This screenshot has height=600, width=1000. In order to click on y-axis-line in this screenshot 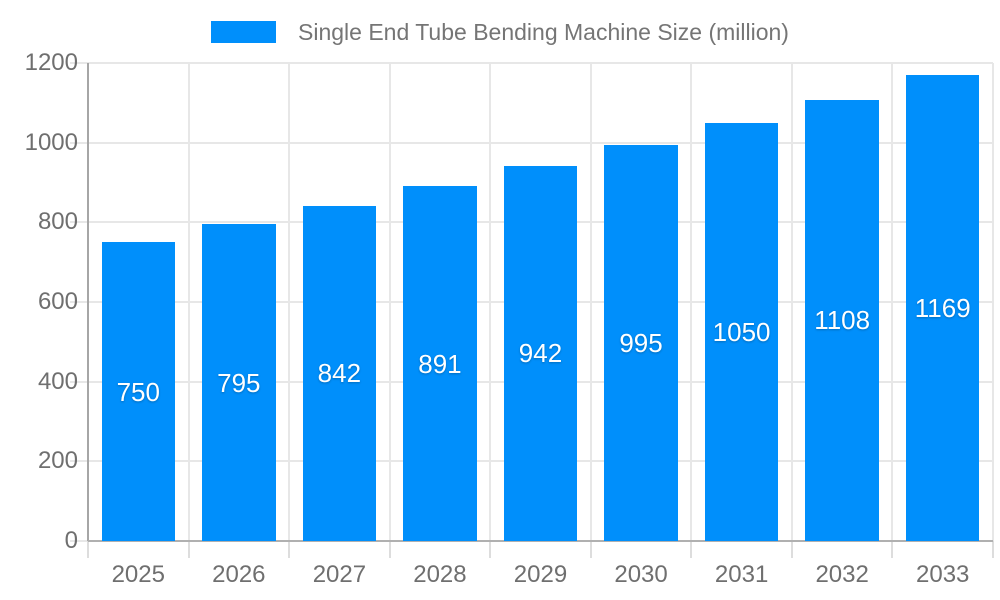, I will do `click(88, 302)`.